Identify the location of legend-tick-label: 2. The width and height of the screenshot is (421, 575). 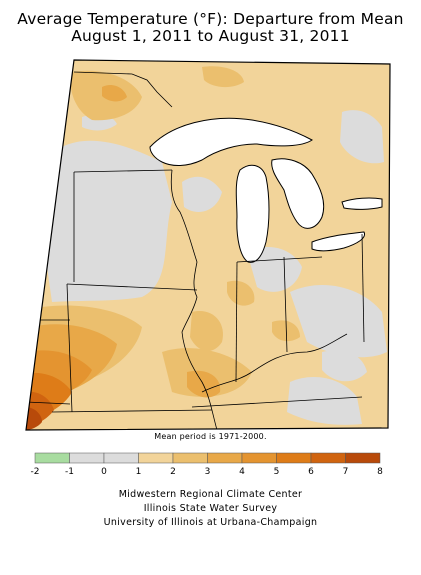
(173, 472).